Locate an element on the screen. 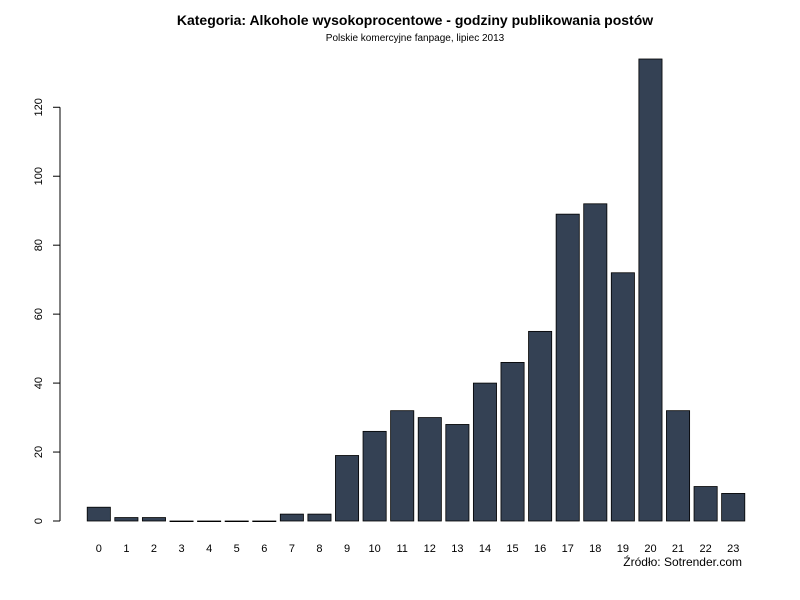 The height and width of the screenshot is (600, 800). x-tick-label: 9 is located at coordinates (347, 549).